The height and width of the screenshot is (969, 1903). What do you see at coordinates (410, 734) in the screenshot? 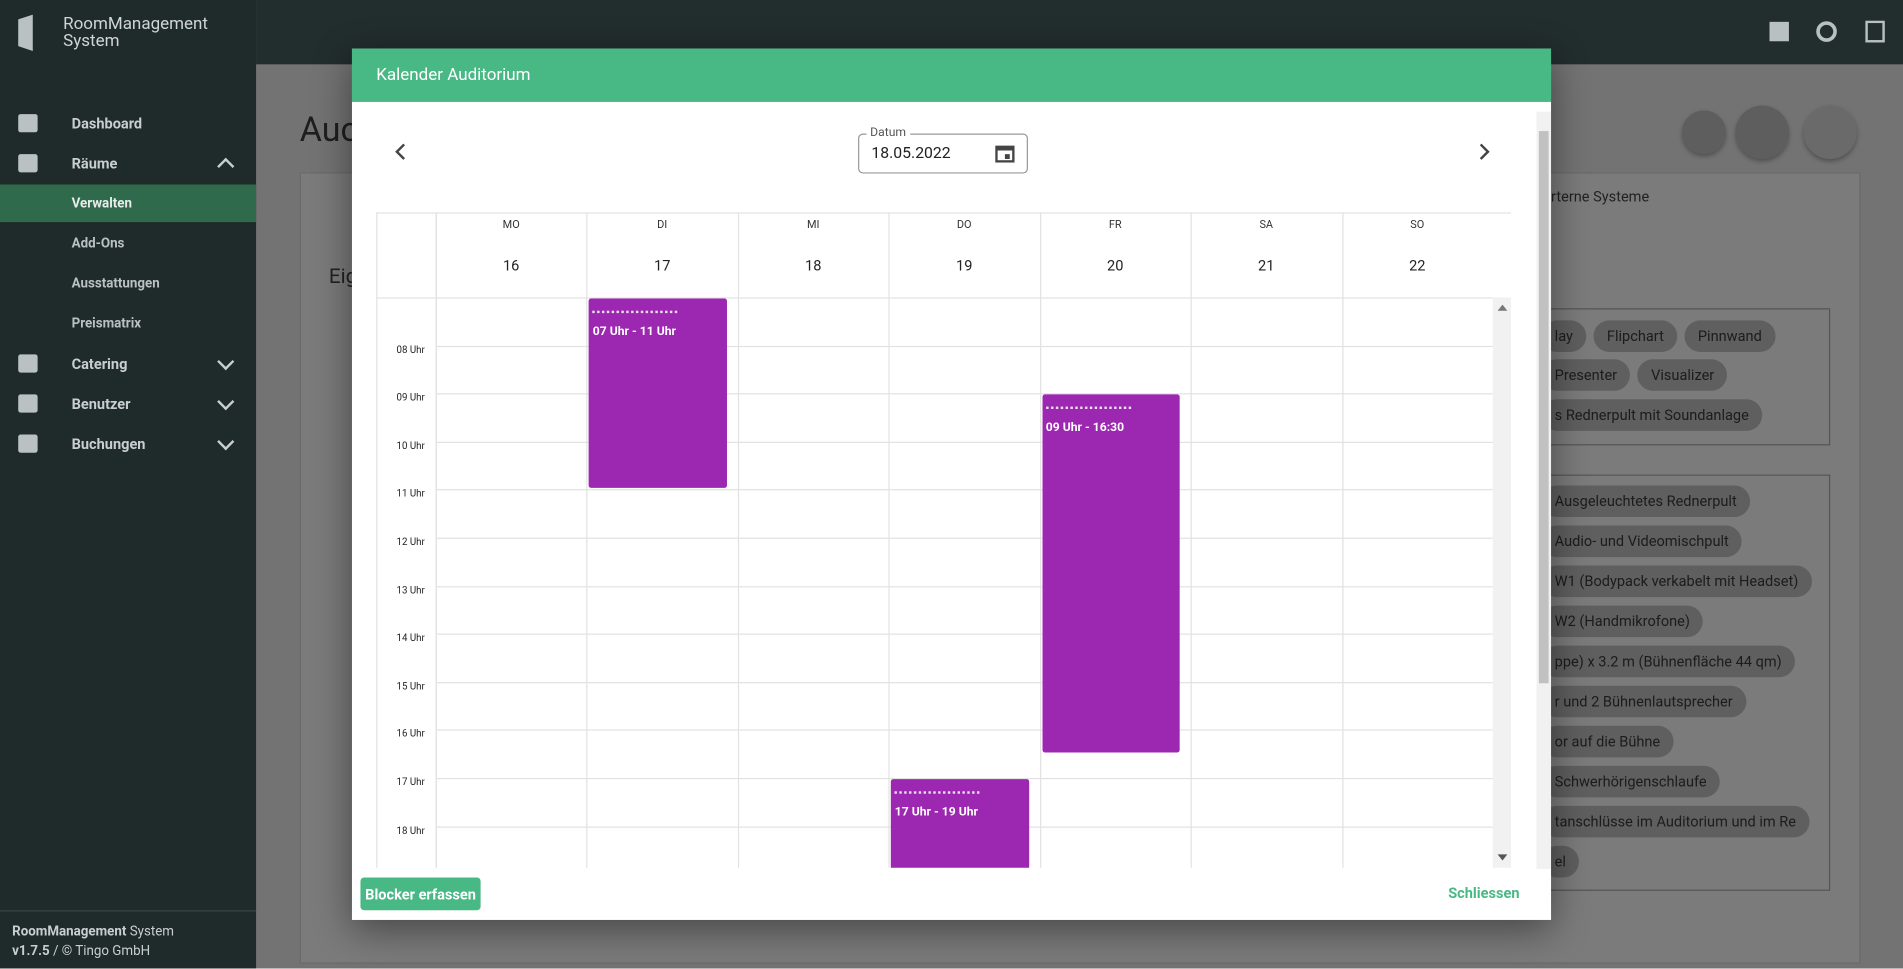
I see `hour-label: 16 Uhr` at bounding box center [410, 734].